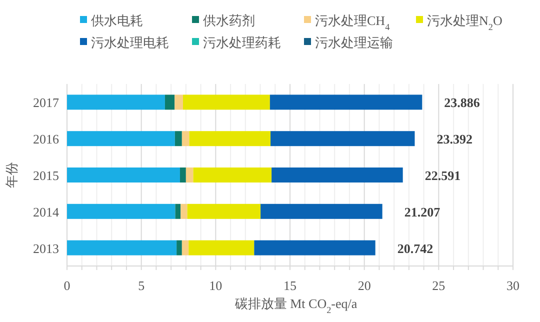 Image resolution: width=540 pixels, height=322 pixels. I want to click on y-tick-label: 2017, so click(46, 102).